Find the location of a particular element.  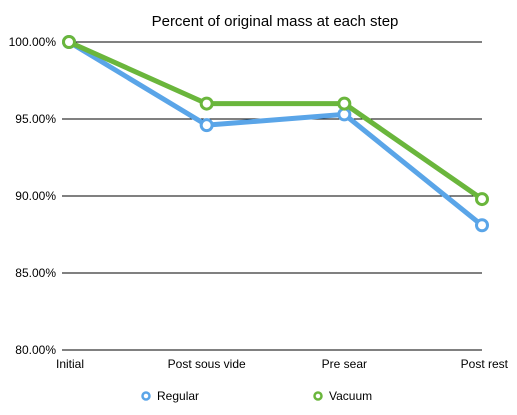

y-tick-label: 80.00% is located at coordinates (35, 350).